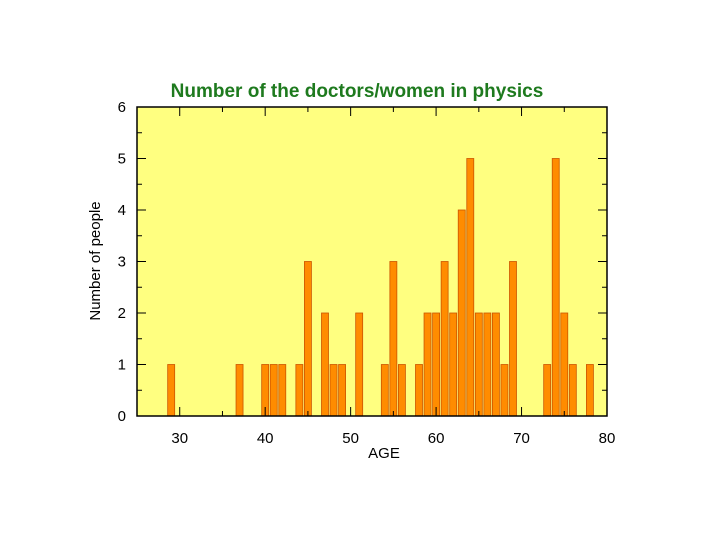  I want to click on x-tick-label-60: 60, so click(436, 438).